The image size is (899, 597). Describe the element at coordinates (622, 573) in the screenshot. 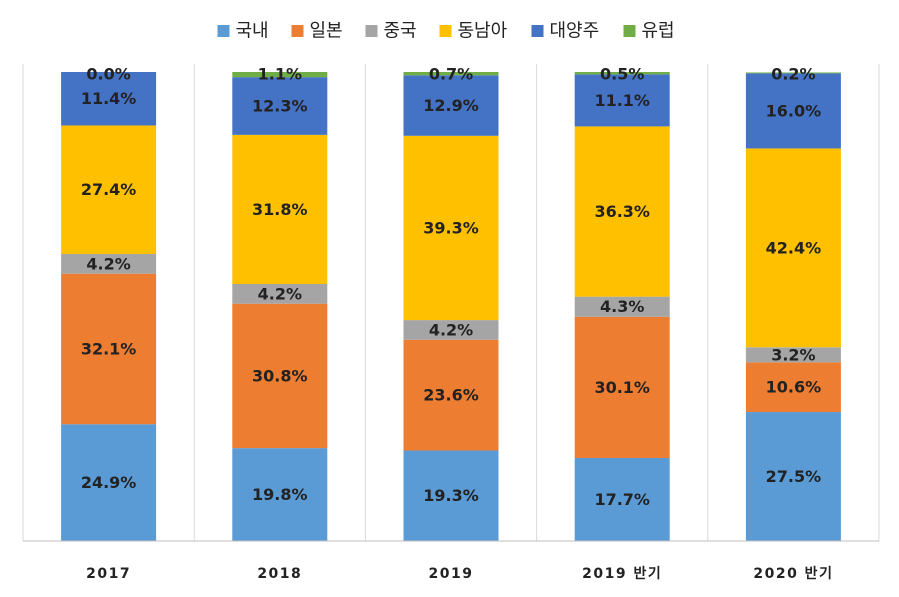

I see `category-label: 2019 반기` at that location.